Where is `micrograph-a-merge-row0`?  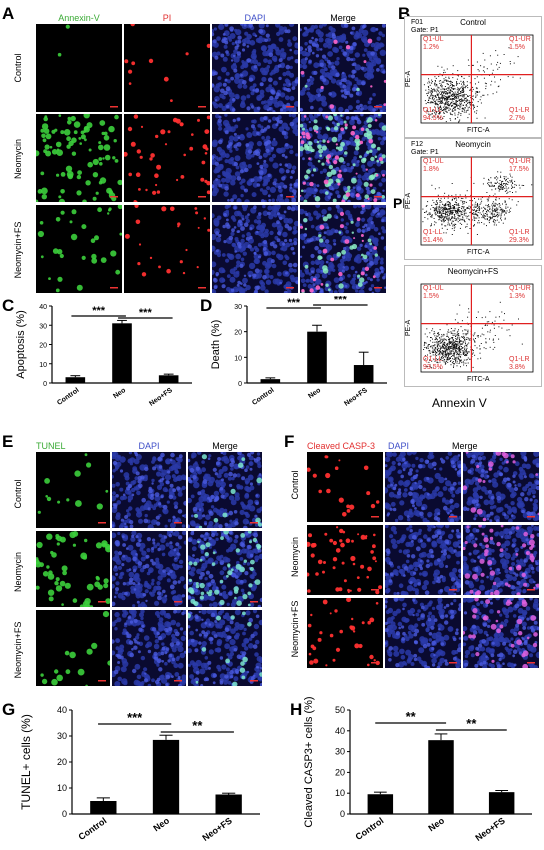 micrograph-a-merge-row0 is located at coordinates (343, 68).